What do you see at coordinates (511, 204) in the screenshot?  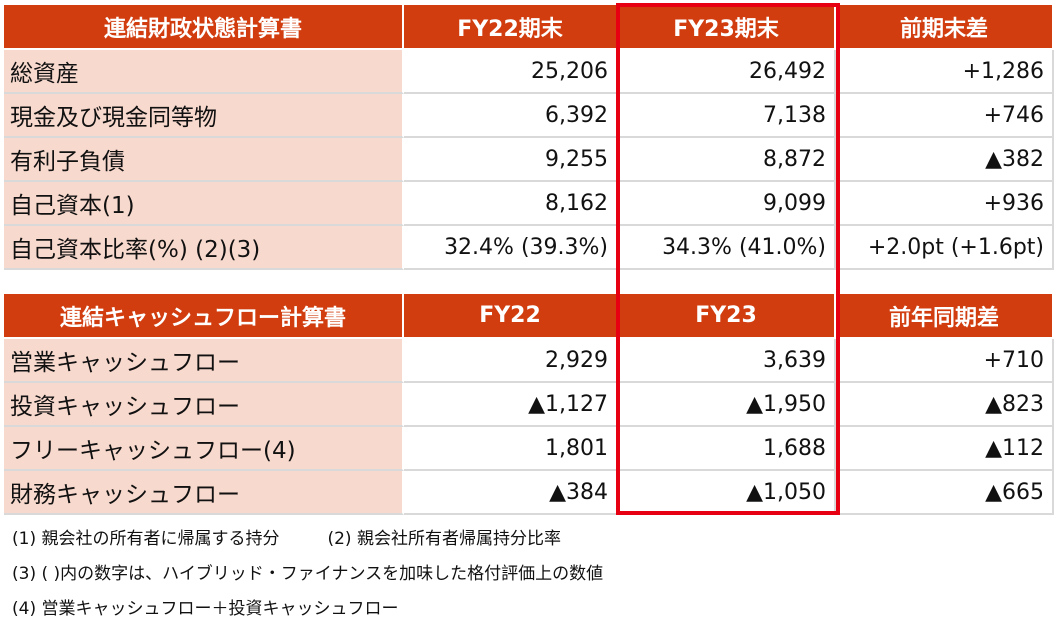 I see `cell-fy22: 8,162` at bounding box center [511, 204].